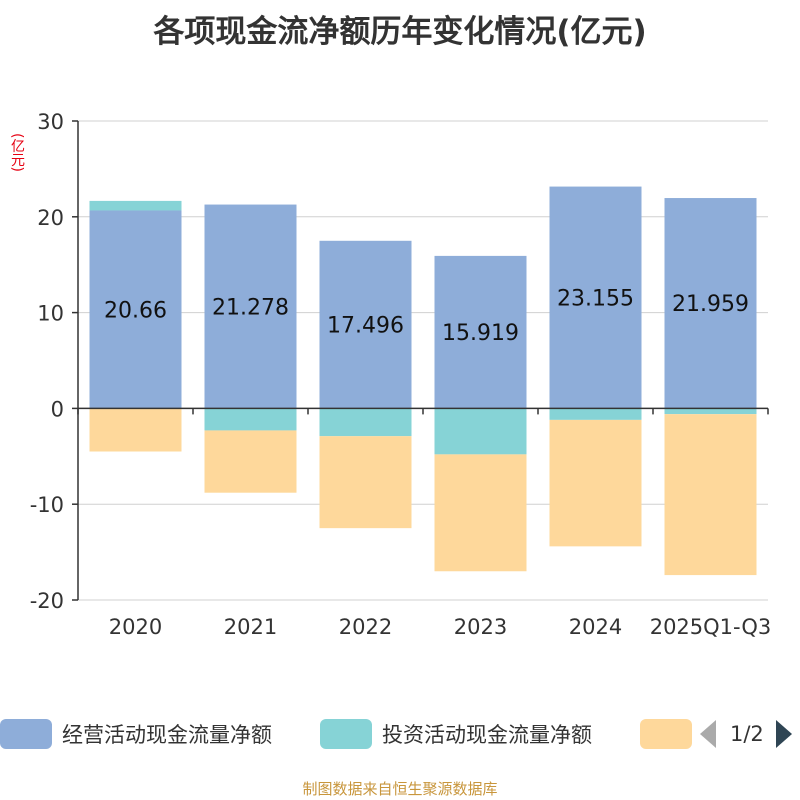 The width and height of the screenshot is (800, 800). I want to click on bar-series0-2025Q1-Q3, so click(710, 303).